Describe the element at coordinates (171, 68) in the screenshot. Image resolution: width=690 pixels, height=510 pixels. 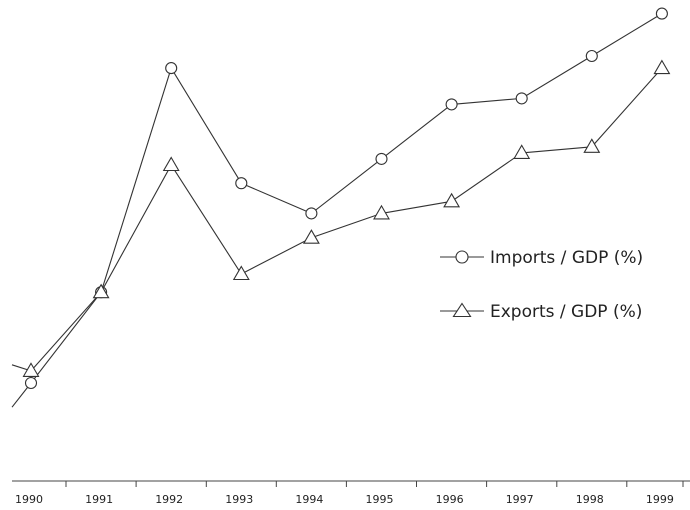
I see `point-imports-1992` at that location.